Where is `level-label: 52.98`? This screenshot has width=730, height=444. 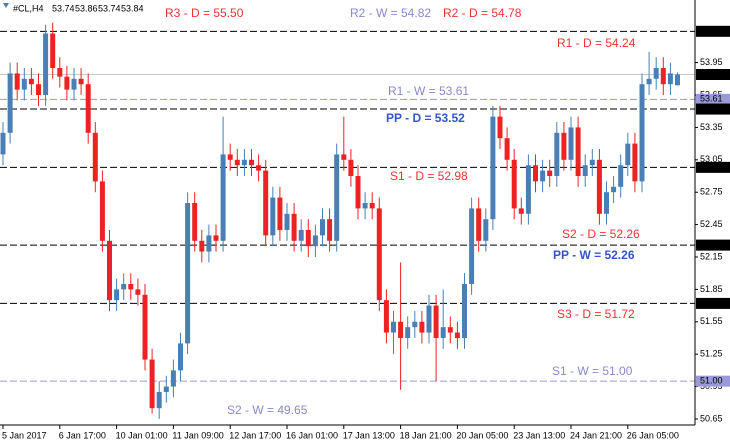
level-label: 52.98 is located at coordinates (711, 167).